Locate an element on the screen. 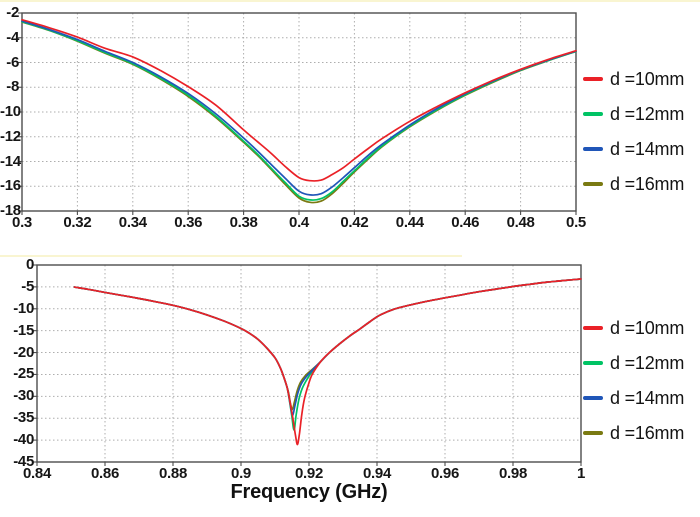 The image size is (700, 517). x-tick-label: 0.94 is located at coordinates (377, 473).